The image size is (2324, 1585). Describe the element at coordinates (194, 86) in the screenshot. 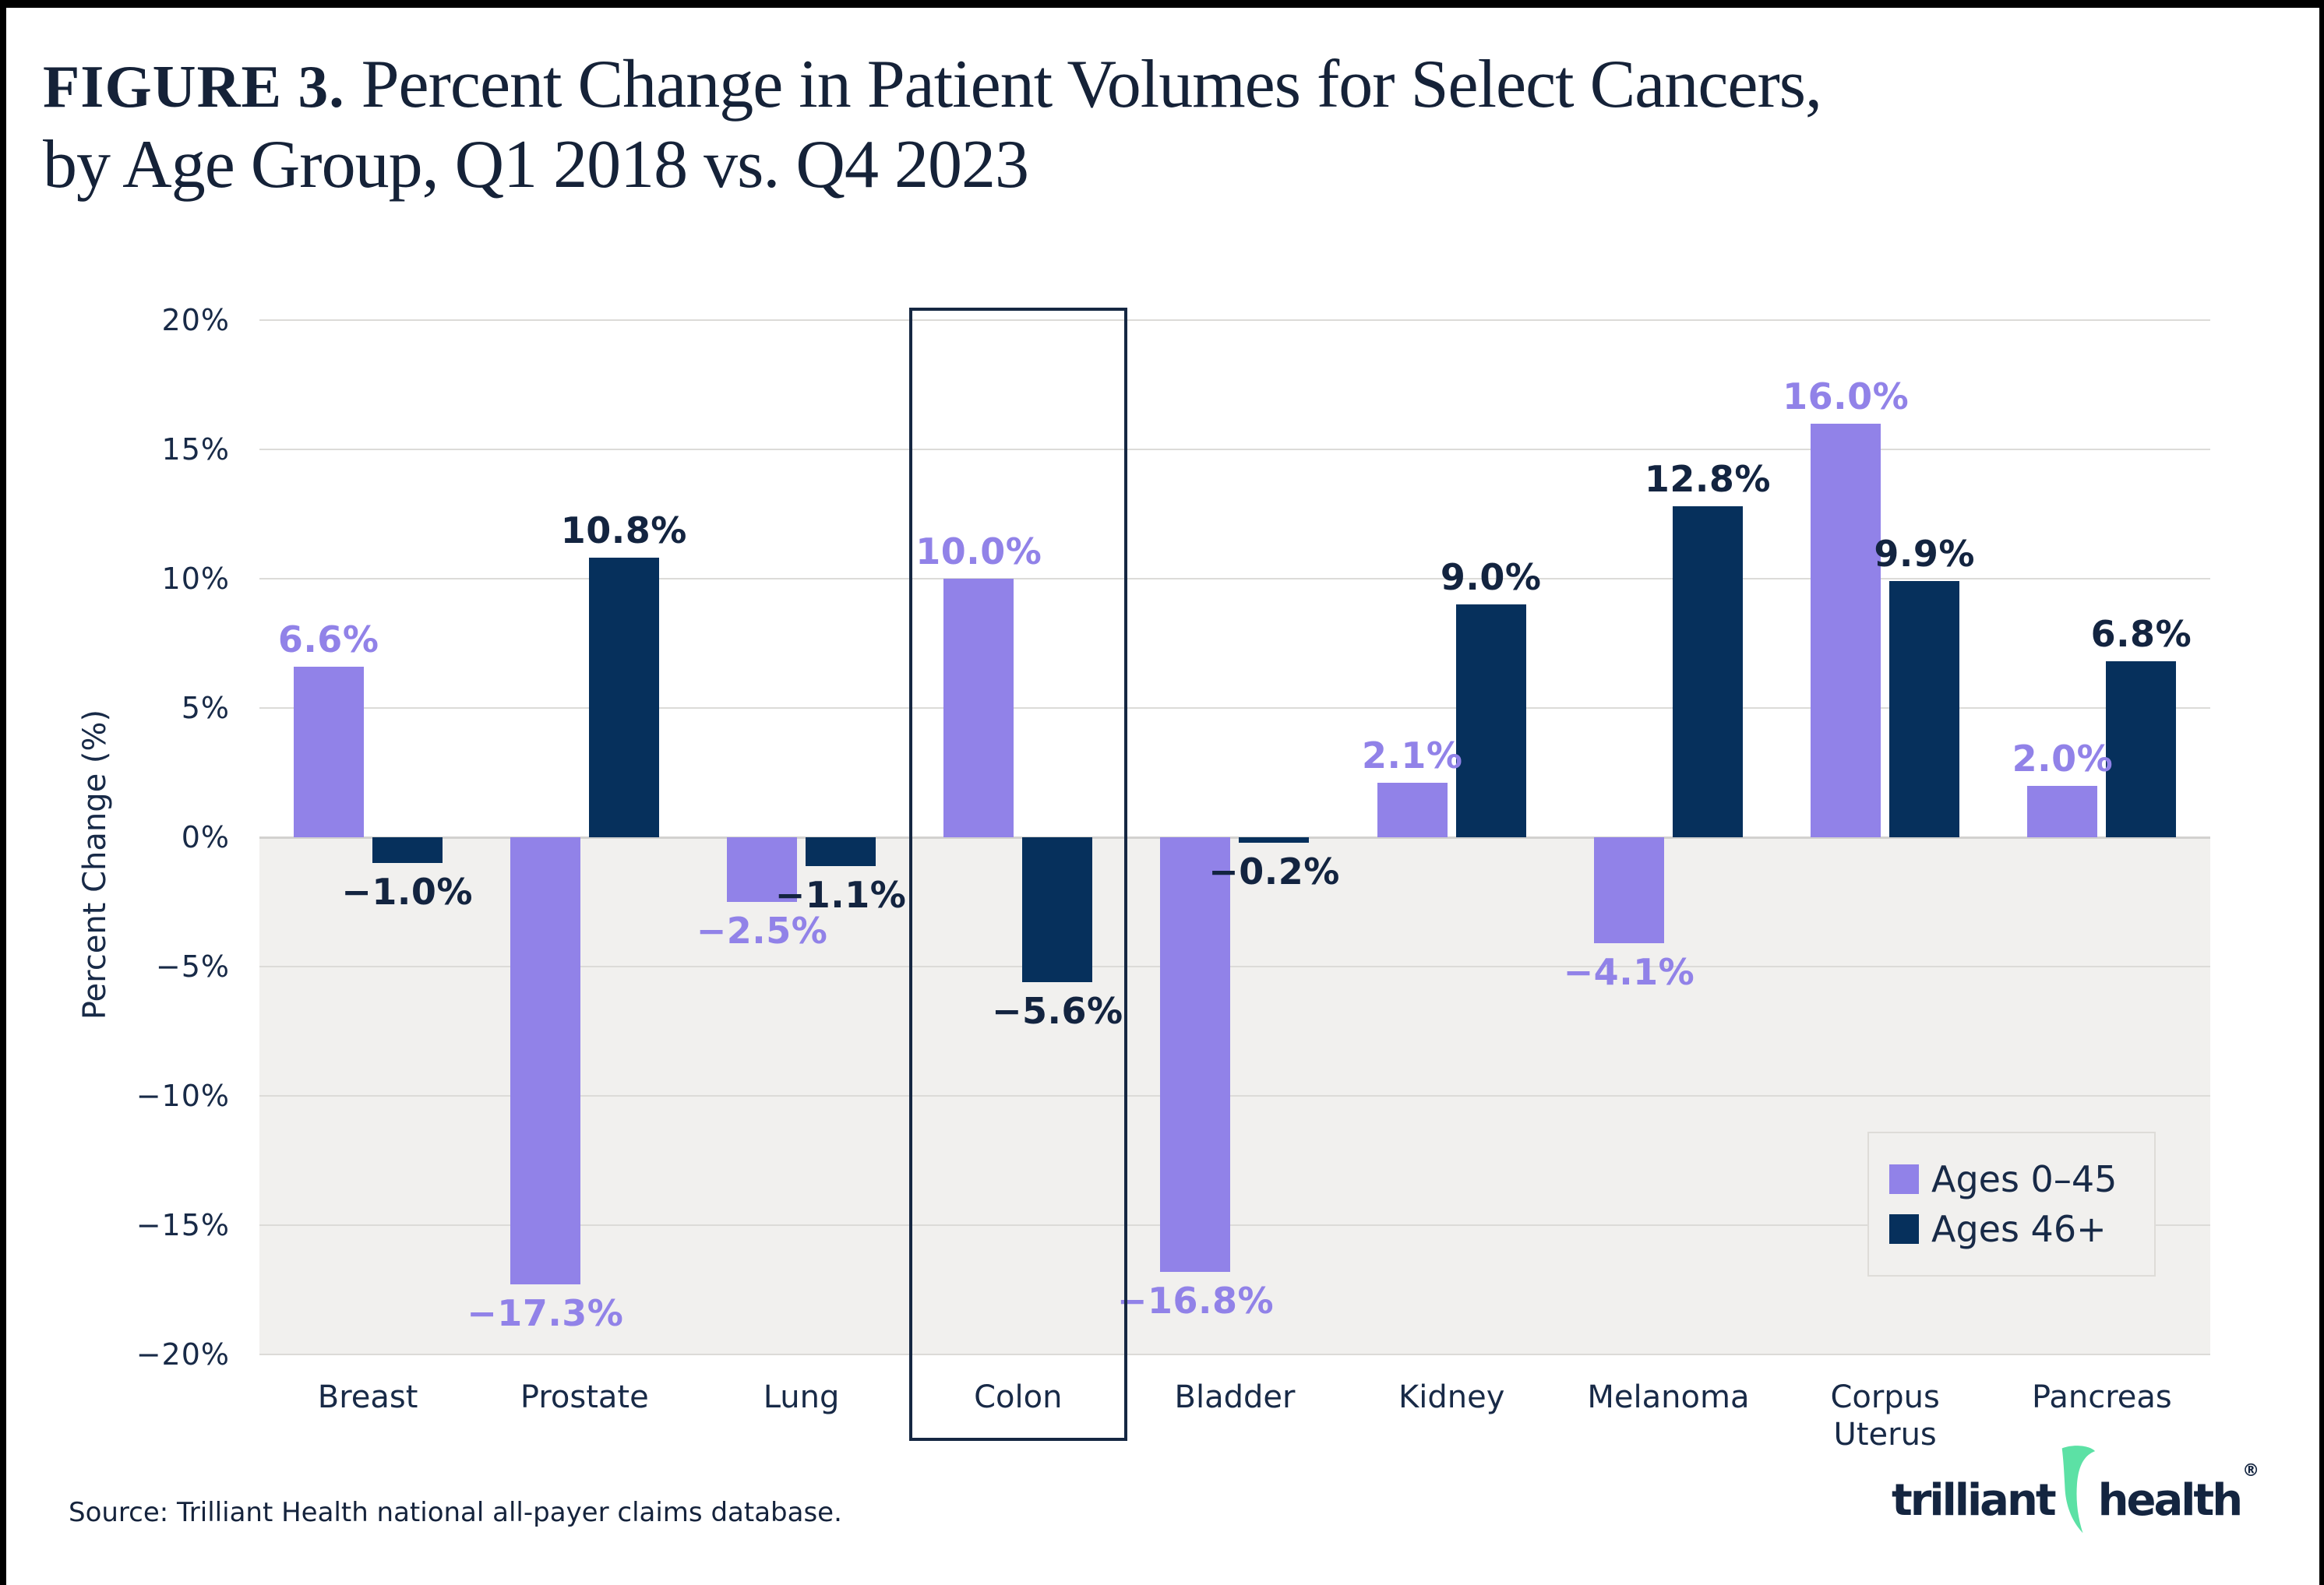

I see `figure-number-label: FIGURE 3.` at that location.